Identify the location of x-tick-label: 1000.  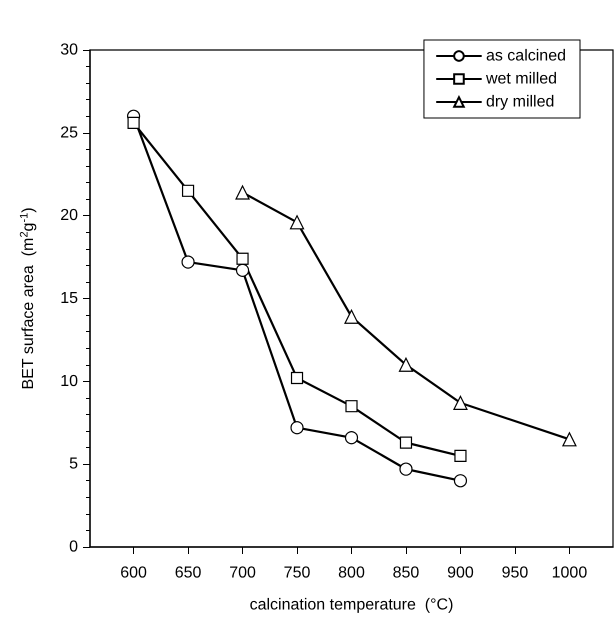
(570, 573).